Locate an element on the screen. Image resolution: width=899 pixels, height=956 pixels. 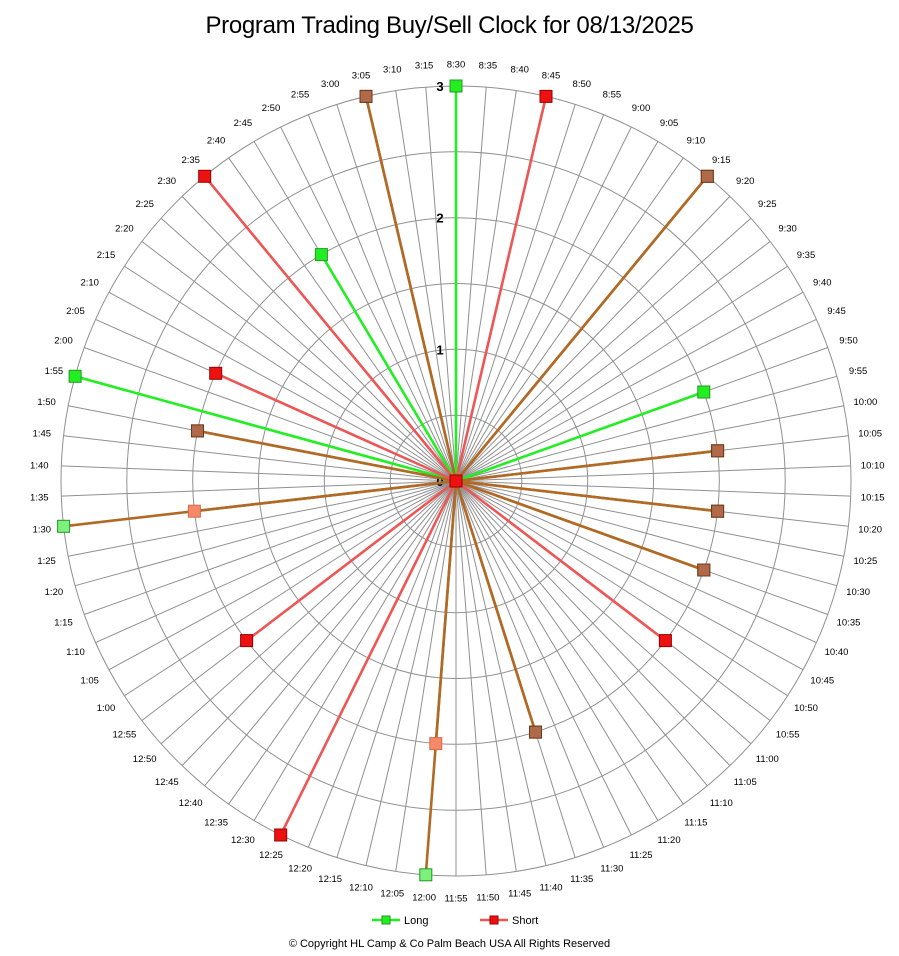
category-tick-label: 12:50 is located at coordinates (145, 759).